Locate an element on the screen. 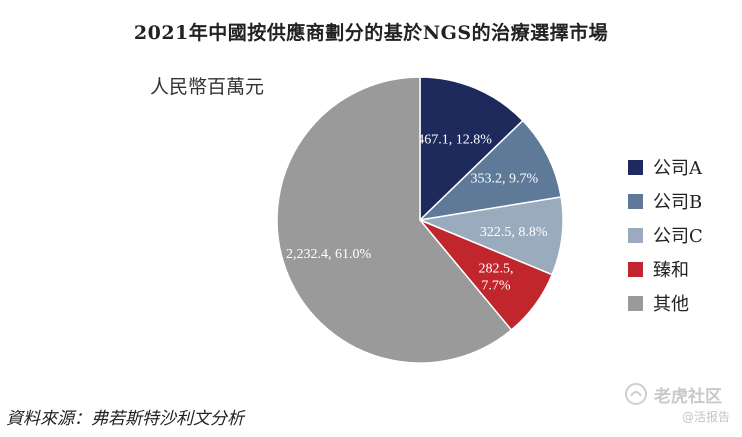 This screenshot has width=742, height=437. pie-slice-label-3: 322.5, 8.8% is located at coordinates (514, 232).